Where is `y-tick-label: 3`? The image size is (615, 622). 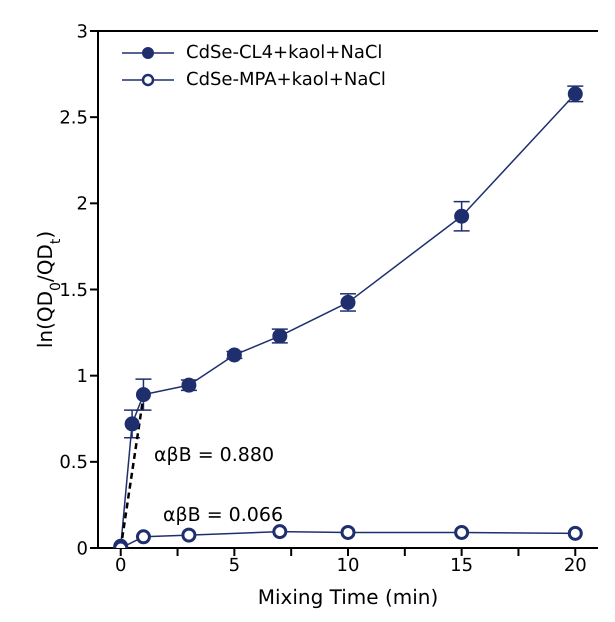
y-tick-label: 3 is located at coordinates (82, 31).